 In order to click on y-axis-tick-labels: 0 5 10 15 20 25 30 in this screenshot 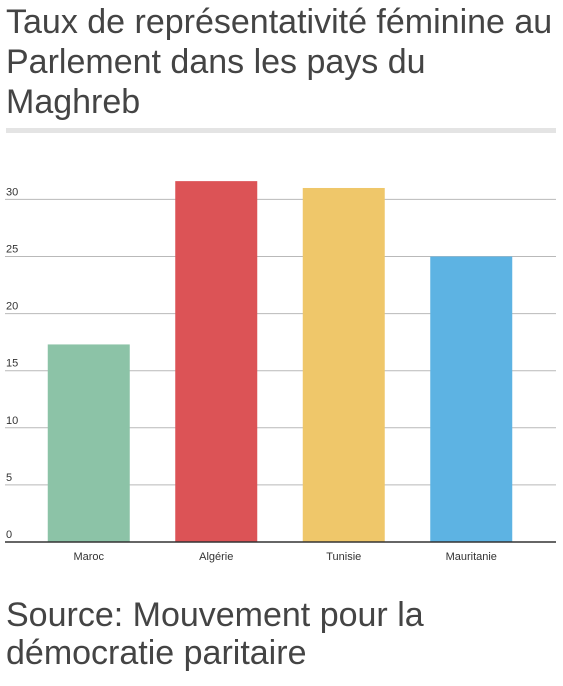, I will do `click(12, 363)`.